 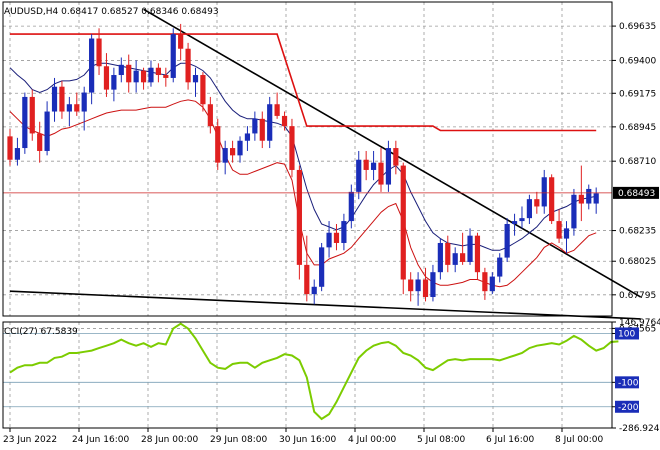 What do you see at coordinates (639, 323) in the screenshot?
I see `cci-axis-label: 146.9764` at bounding box center [639, 323].